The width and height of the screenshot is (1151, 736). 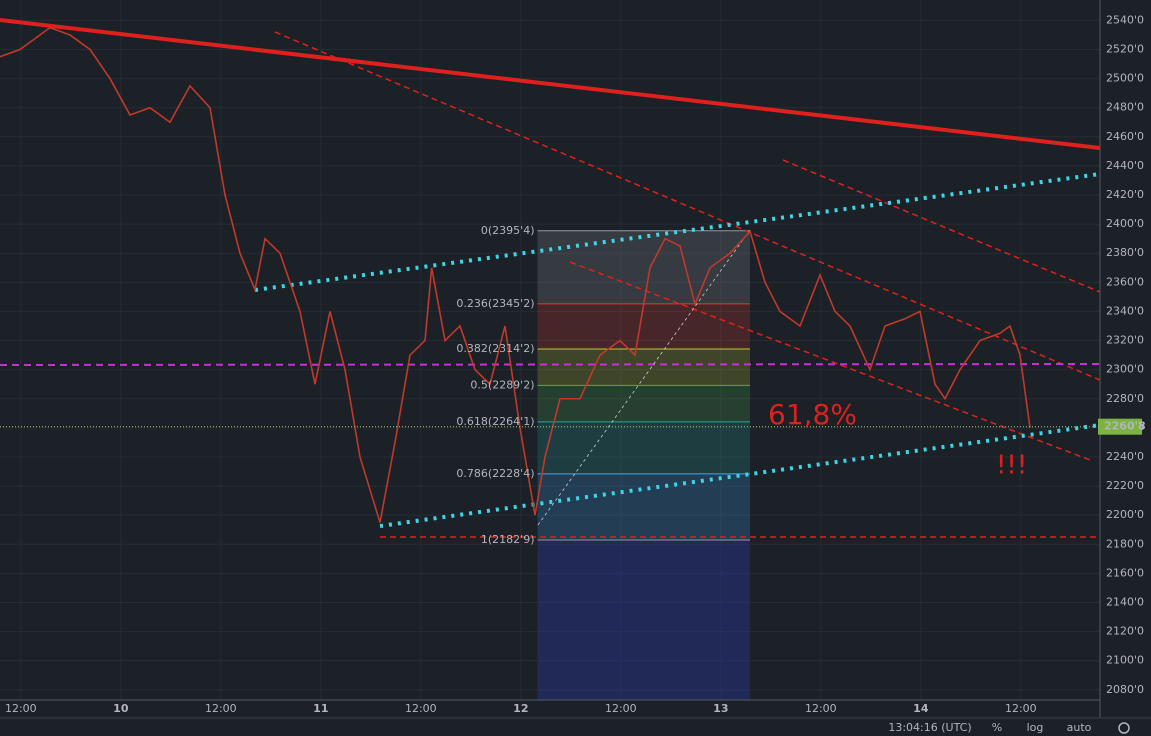 What do you see at coordinates (1125, 340) in the screenshot?
I see `y-tick-label: 2320'0` at bounding box center [1125, 340].